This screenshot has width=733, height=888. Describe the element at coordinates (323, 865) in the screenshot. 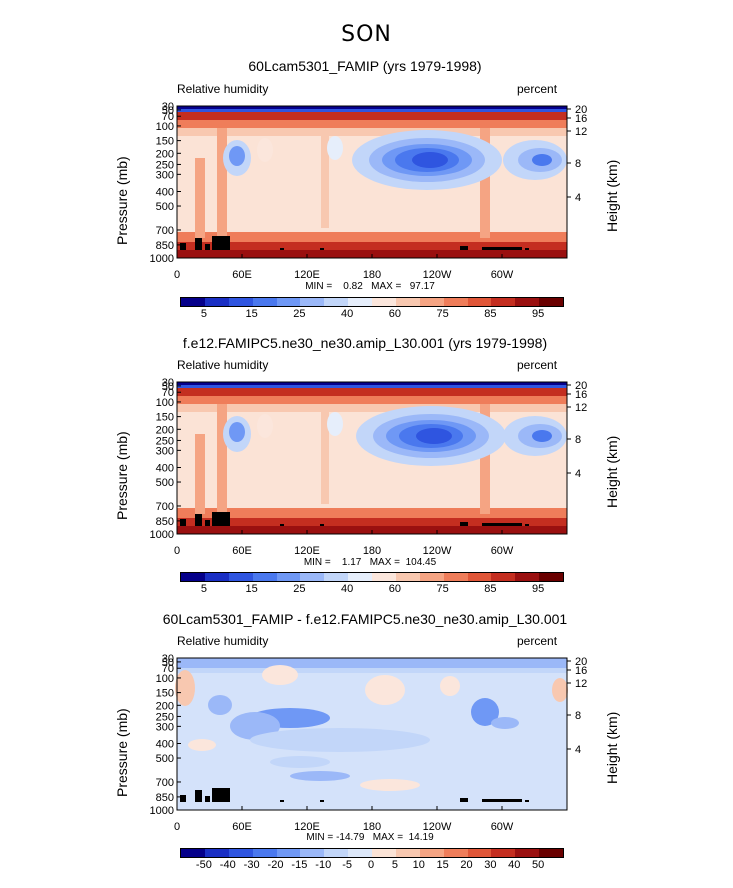

I see `colorbar-tick-label: -10` at that location.